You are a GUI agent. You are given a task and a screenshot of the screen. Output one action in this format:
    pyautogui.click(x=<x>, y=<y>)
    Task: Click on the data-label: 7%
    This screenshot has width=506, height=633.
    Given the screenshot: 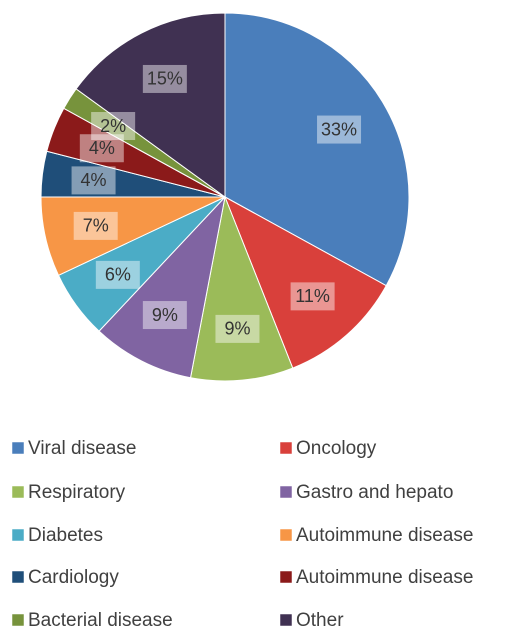 What is the action you would take?
    pyautogui.click(x=96, y=226)
    